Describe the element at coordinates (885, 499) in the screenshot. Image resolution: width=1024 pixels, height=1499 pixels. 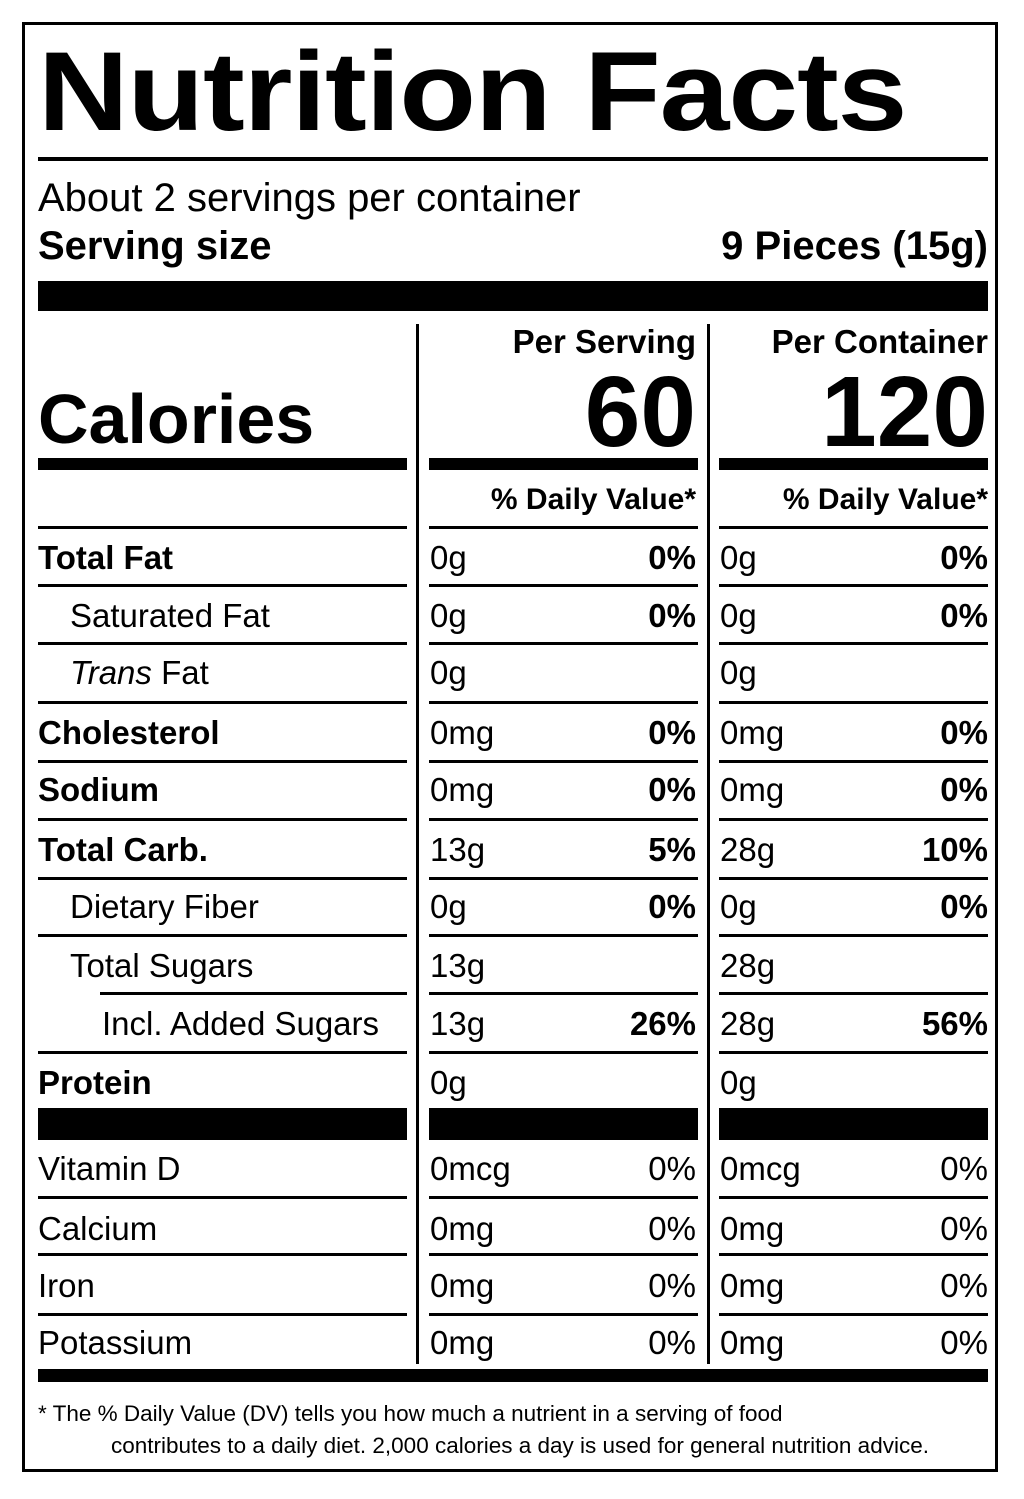
I see `daily-value-header-container: % Daily Value*` at that location.